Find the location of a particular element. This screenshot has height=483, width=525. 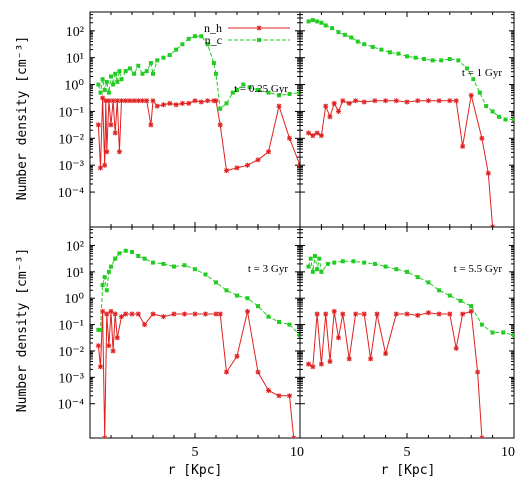

y-axis-title-bottom: Number density [cm⁻³] is located at coordinates (22, 330).